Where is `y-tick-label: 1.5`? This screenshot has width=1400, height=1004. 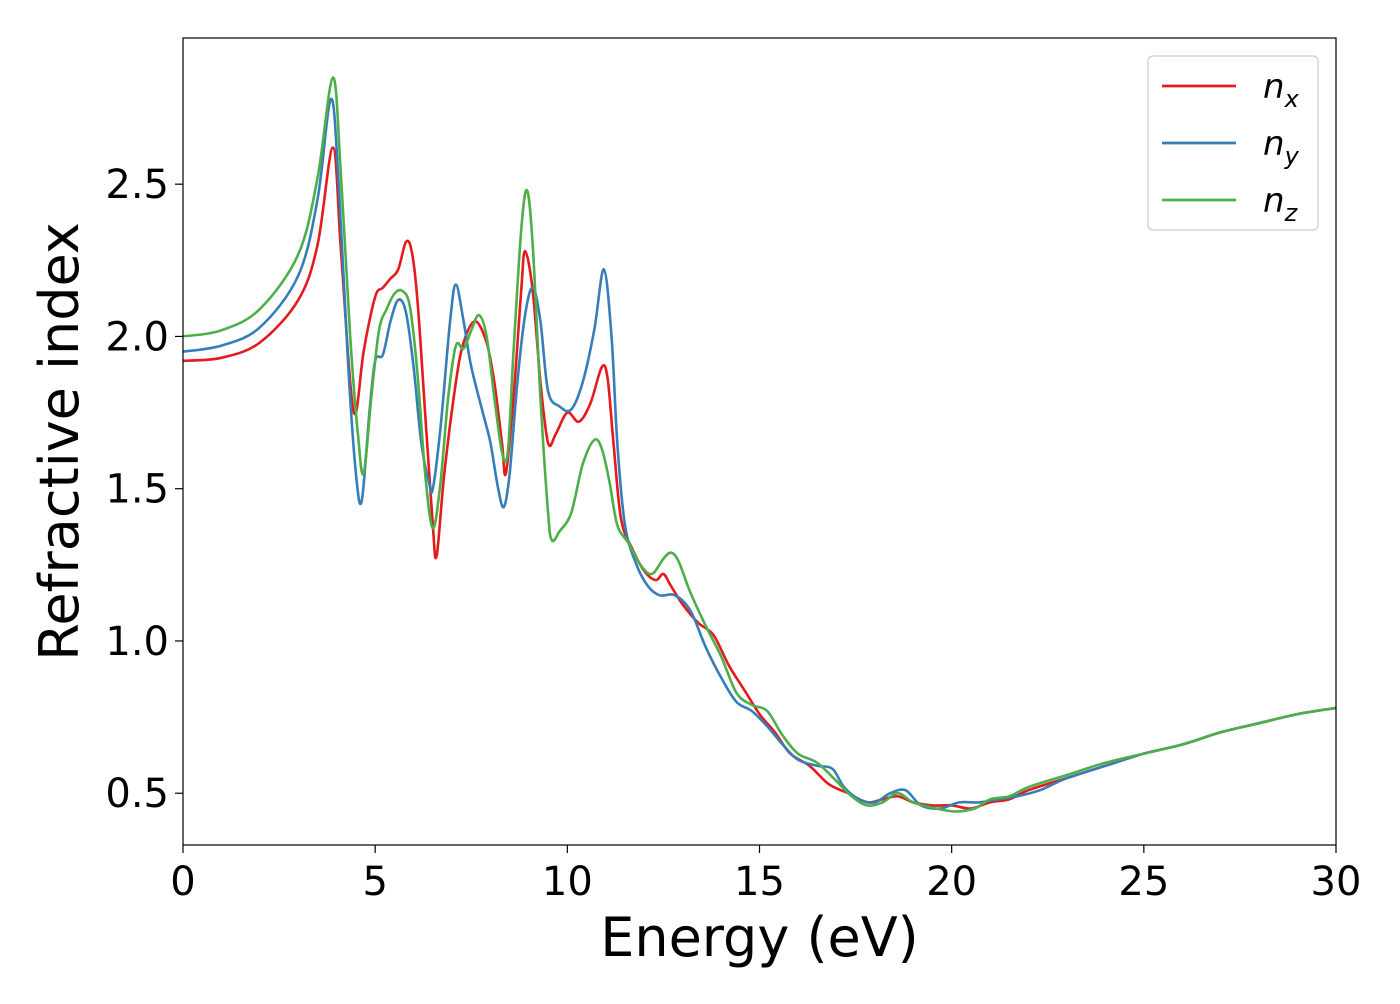 y-tick-label: 1.5 is located at coordinates (137, 490).